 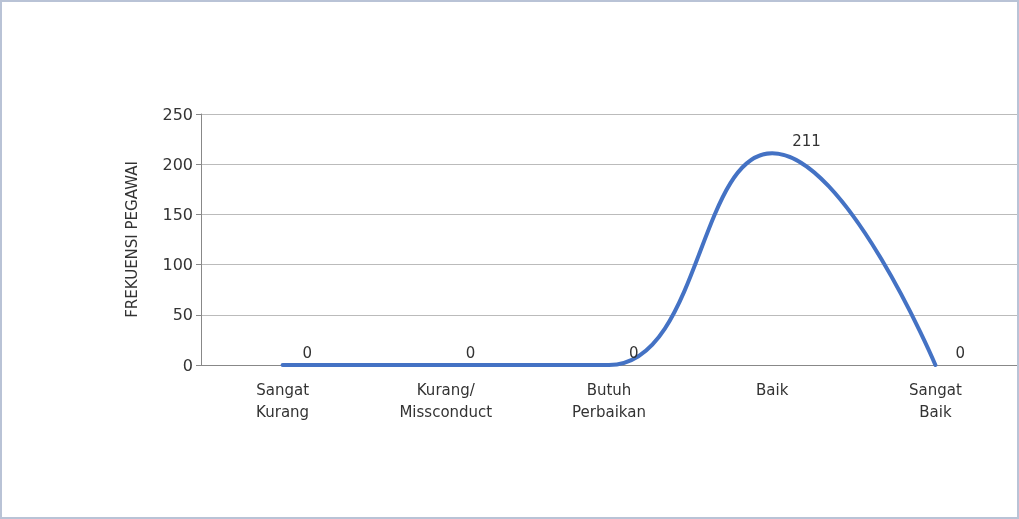 What do you see at coordinates (182, 315) in the screenshot?
I see `y-tick-label: 50` at bounding box center [182, 315].